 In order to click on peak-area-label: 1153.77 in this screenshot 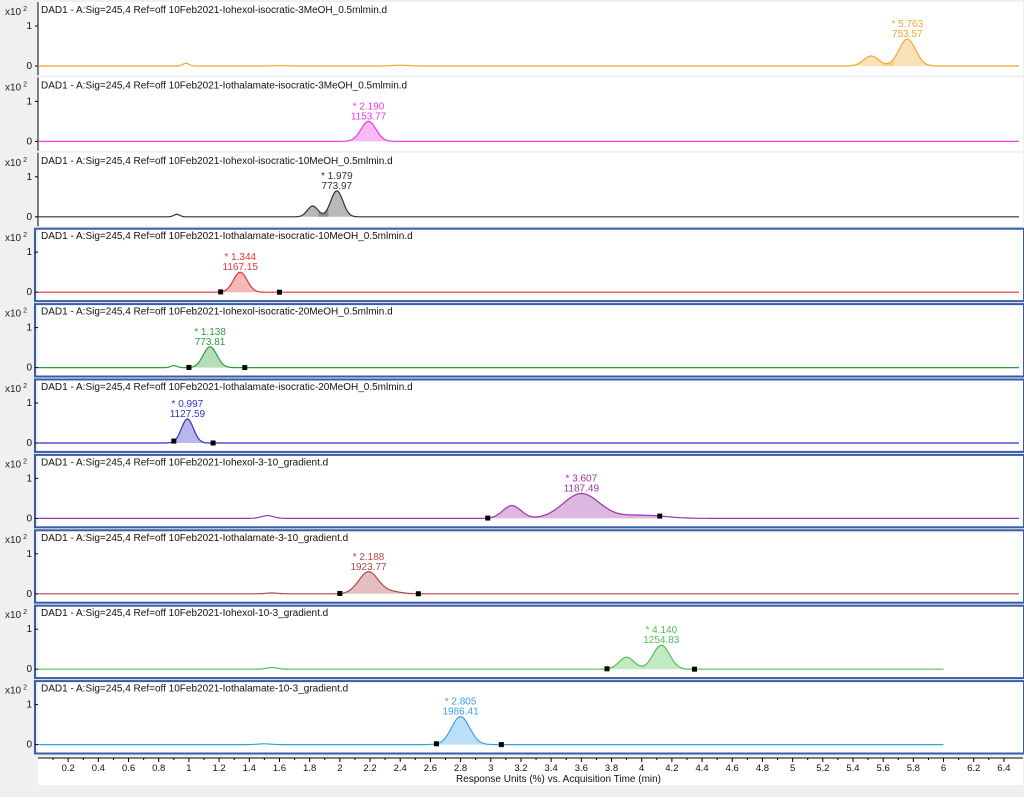, I will do `click(369, 116)`.